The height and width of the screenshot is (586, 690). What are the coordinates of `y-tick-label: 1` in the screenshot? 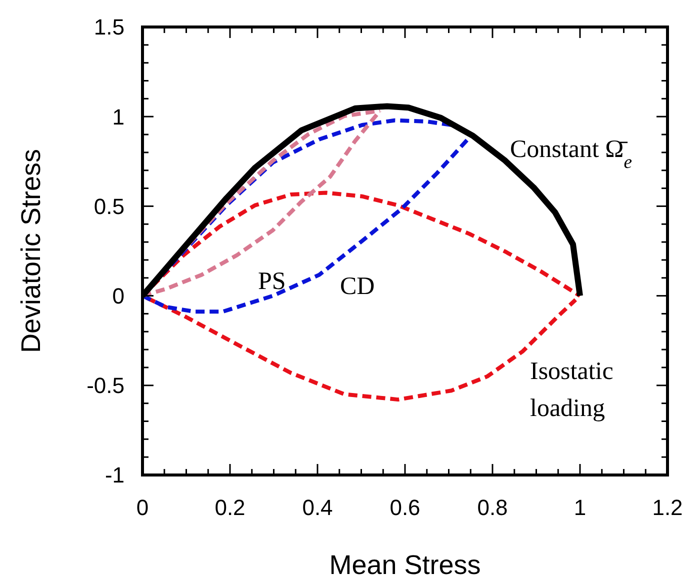 It's located at (118, 117).